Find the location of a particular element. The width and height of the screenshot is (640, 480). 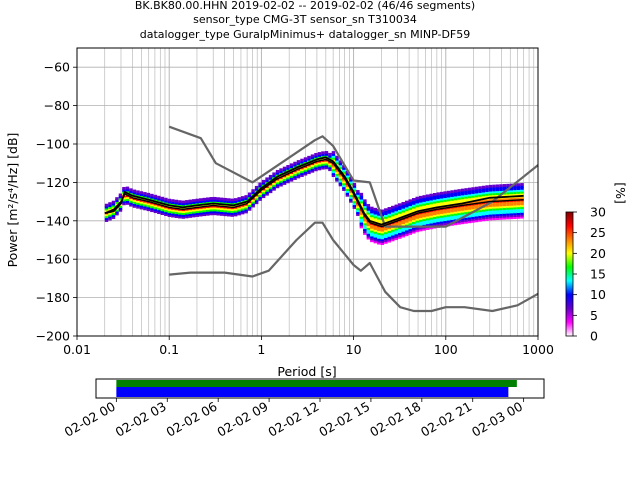

timeline-tick-label: 02-02 00 is located at coordinates (90, 419).